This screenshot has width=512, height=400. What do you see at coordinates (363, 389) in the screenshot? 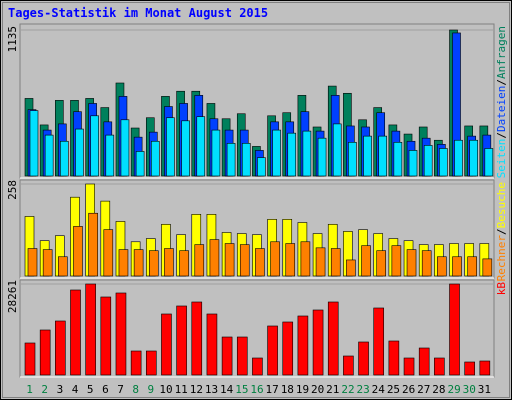
I see `x-tick-label: 23` at bounding box center [363, 389].